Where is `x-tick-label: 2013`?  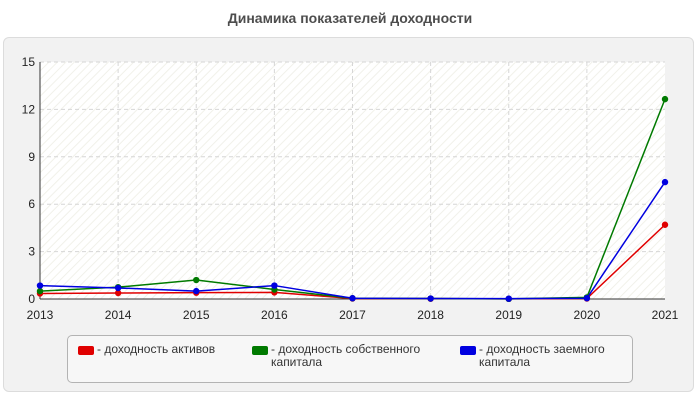 x-tick-label: 2013 is located at coordinates (40, 315).